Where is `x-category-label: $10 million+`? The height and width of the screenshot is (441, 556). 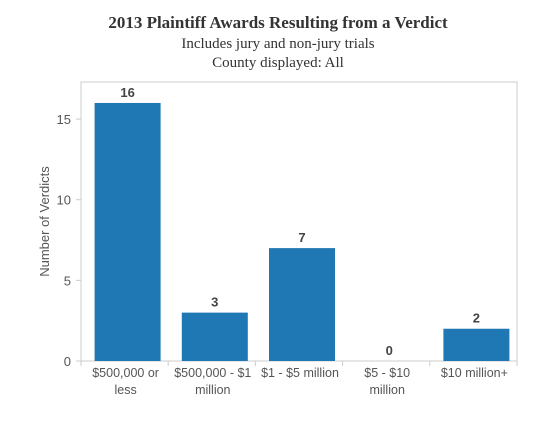 x-category-label: $10 million+ is located at coordinates (474, 373).